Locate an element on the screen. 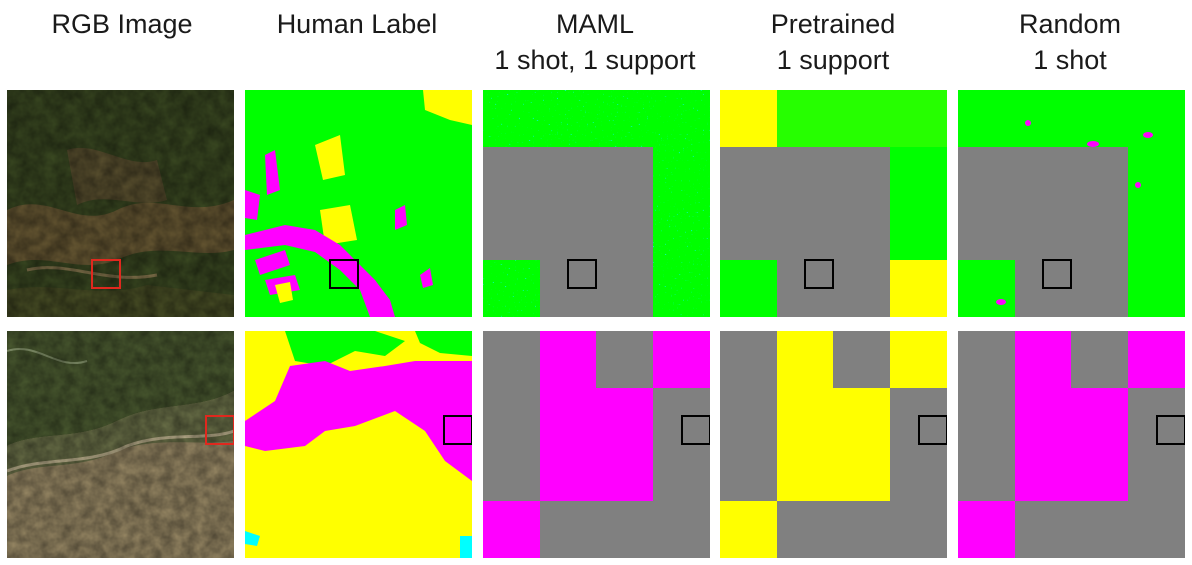 This screenshot has height=565, width=1192. header-line2: 1 support is located at coordinates (833, 60).